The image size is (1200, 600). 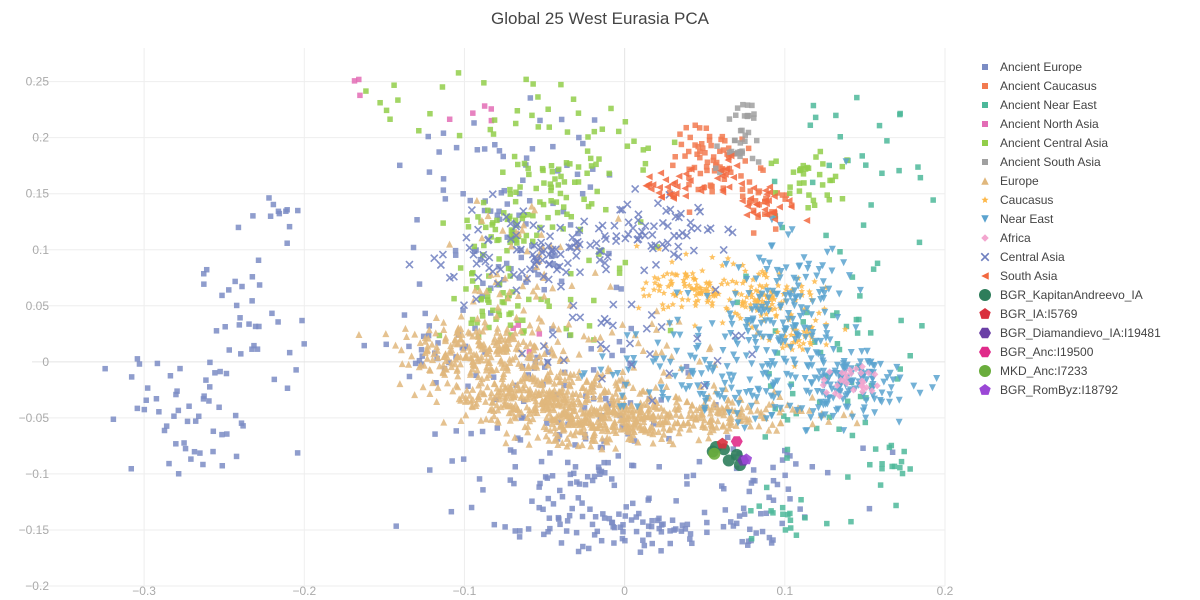 What do you see at coordinates (465, 591) in the screenshot?
I see `x-tick-label: −0.1` at bounding box center [465, 591].